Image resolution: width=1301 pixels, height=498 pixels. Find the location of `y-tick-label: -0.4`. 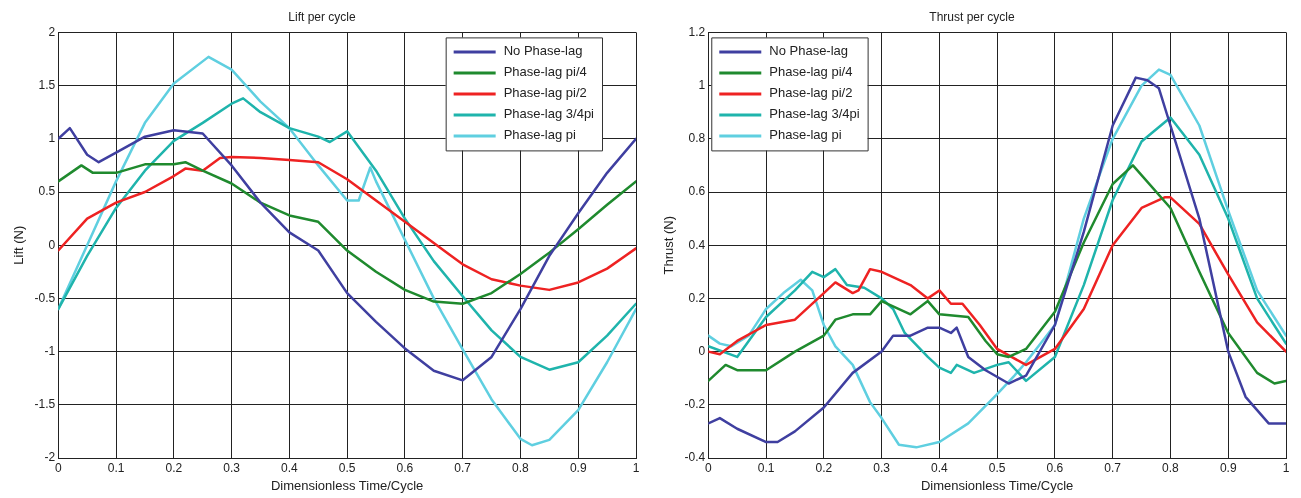

y-tick-label: -0.4 is located at coordinates (695, 457).